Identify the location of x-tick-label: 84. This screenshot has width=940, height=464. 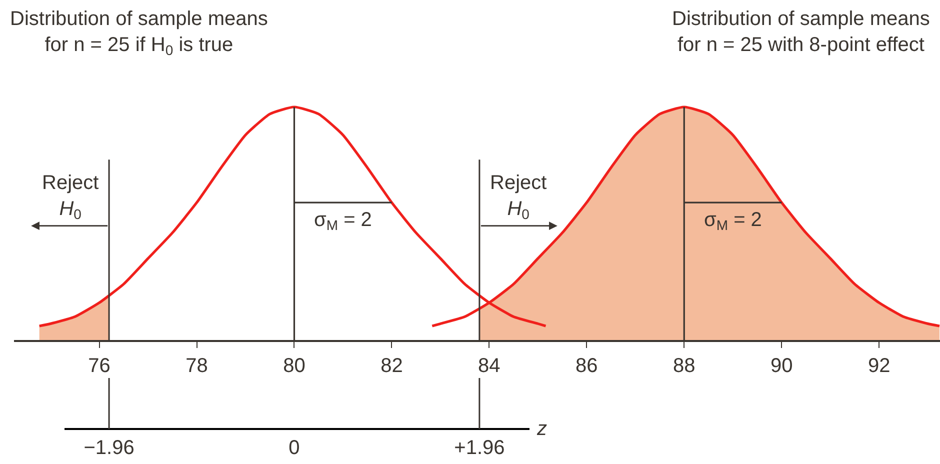
(489, 365).